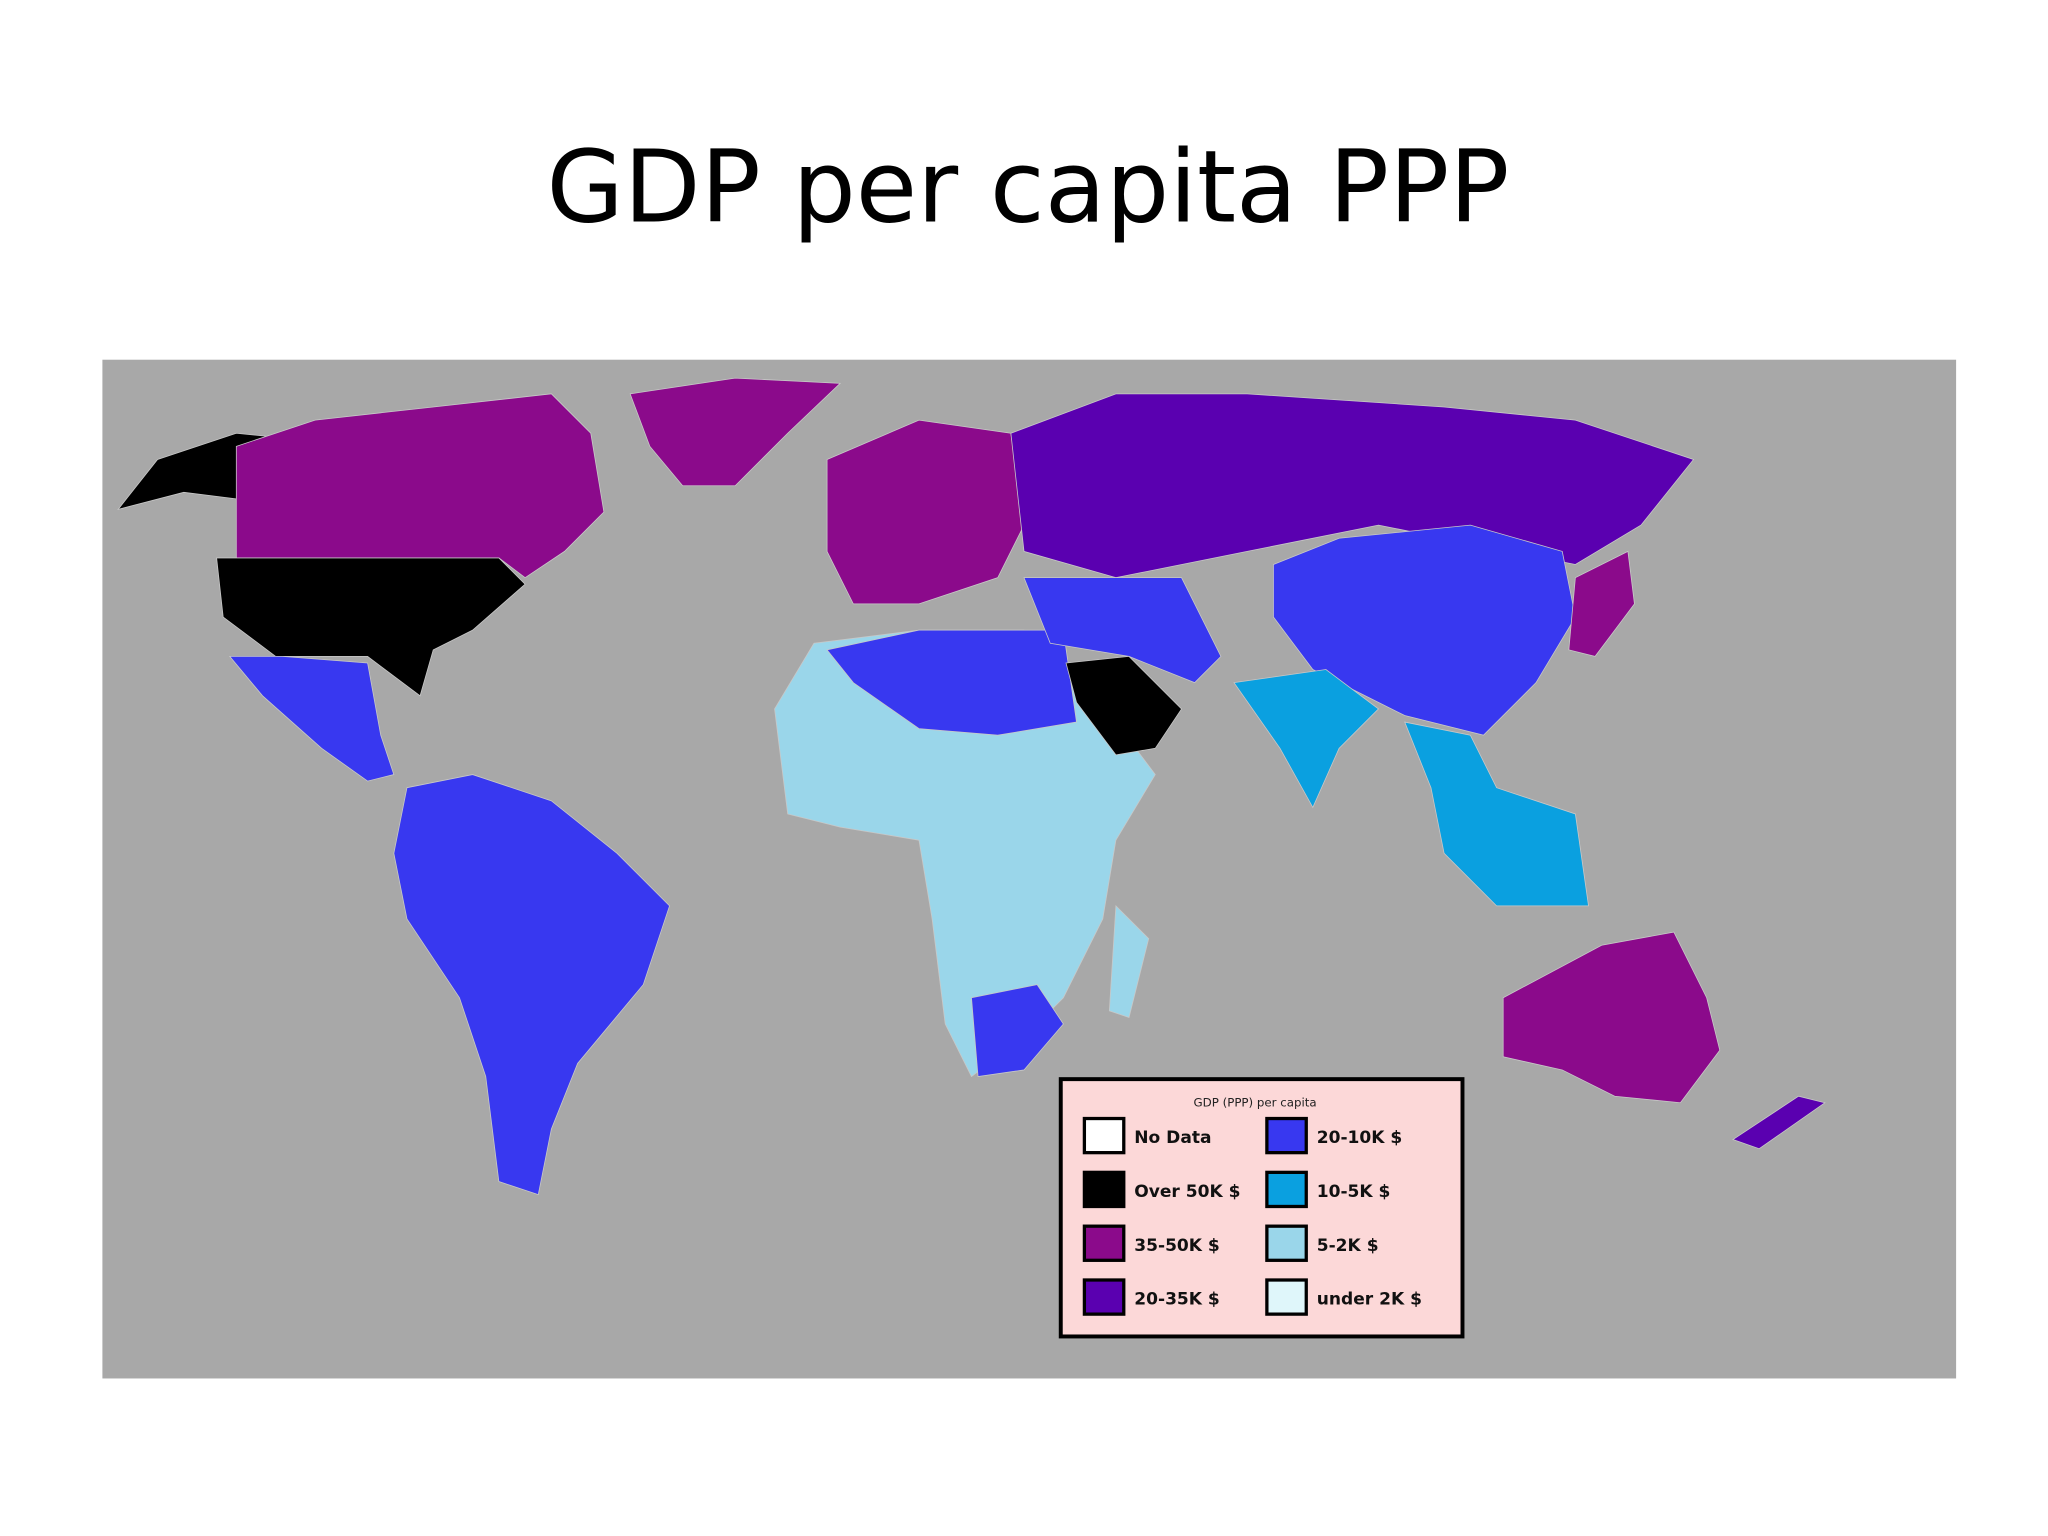  What do you see at coordinates (1352, 486) in the screenshot?
I see `russia` at bounding box center [1352, 486].